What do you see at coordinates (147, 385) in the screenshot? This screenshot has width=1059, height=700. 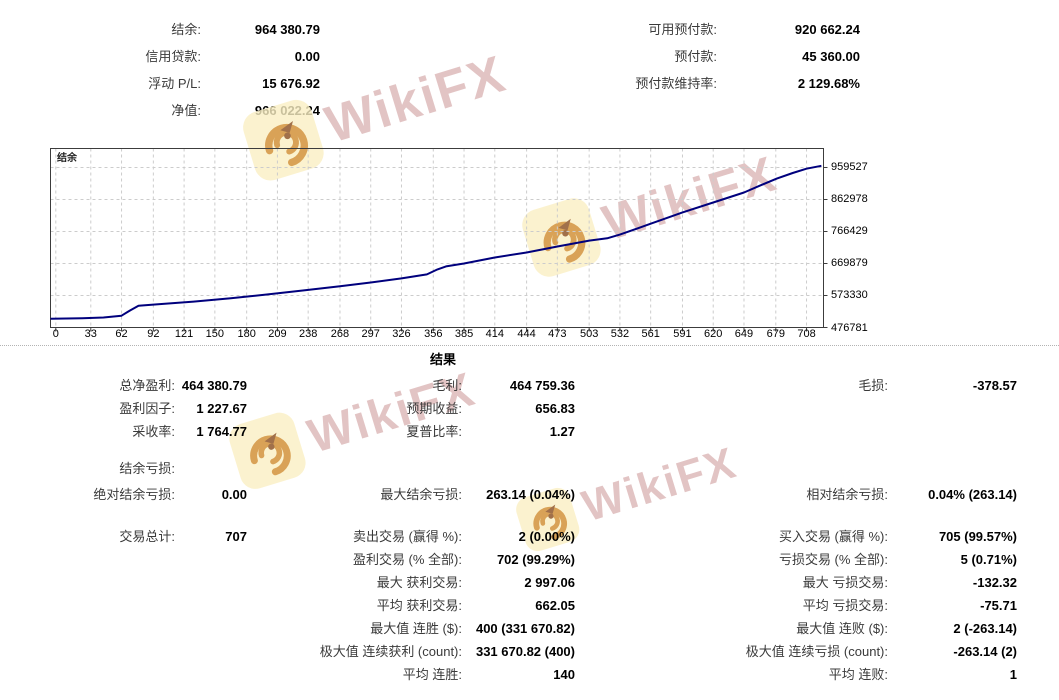 I see `stat-label: 总净盈利:` at bounding box center [147, 385].